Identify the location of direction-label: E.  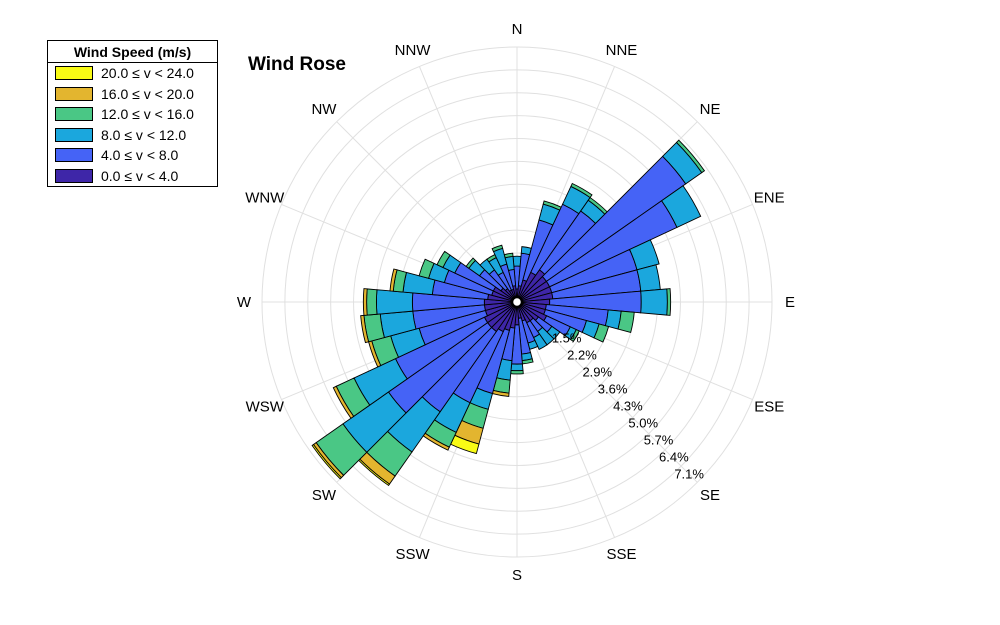
(790, 302).